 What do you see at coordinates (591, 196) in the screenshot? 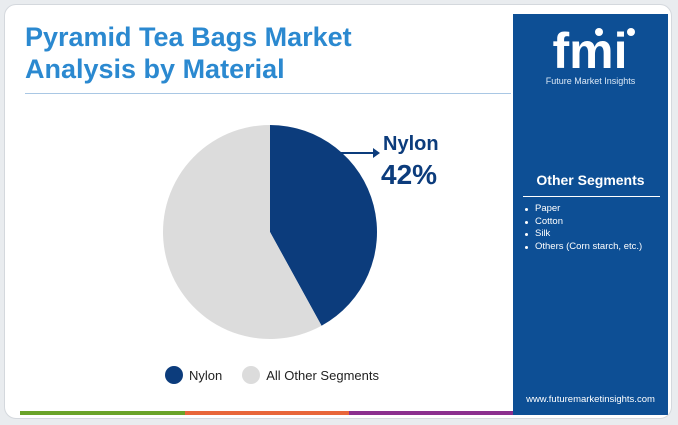
I see `other-segments-divider` at bounding box center [591, 196].